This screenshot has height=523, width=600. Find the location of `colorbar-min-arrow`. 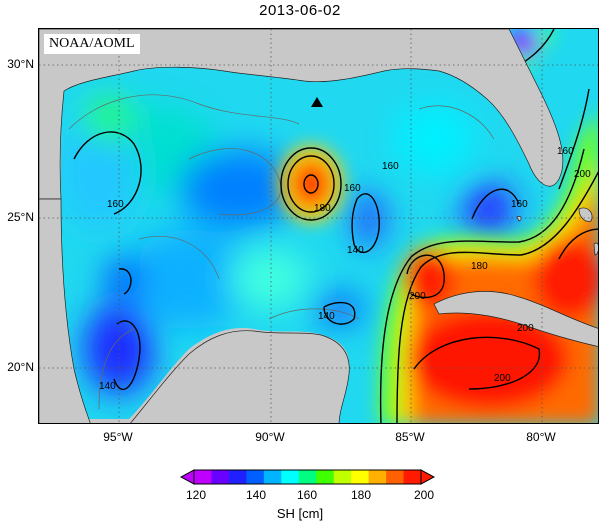

colorbar-min-arrow is located at coordinates (187, 477).